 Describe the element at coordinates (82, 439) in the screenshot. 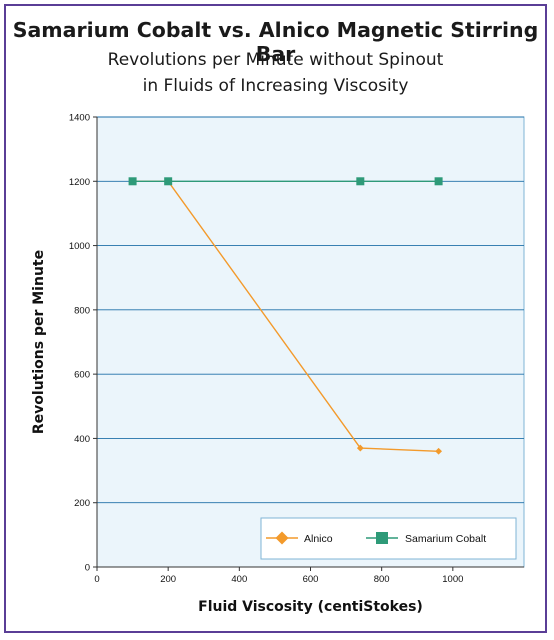

I see `y-tick-label: 400` at that location.